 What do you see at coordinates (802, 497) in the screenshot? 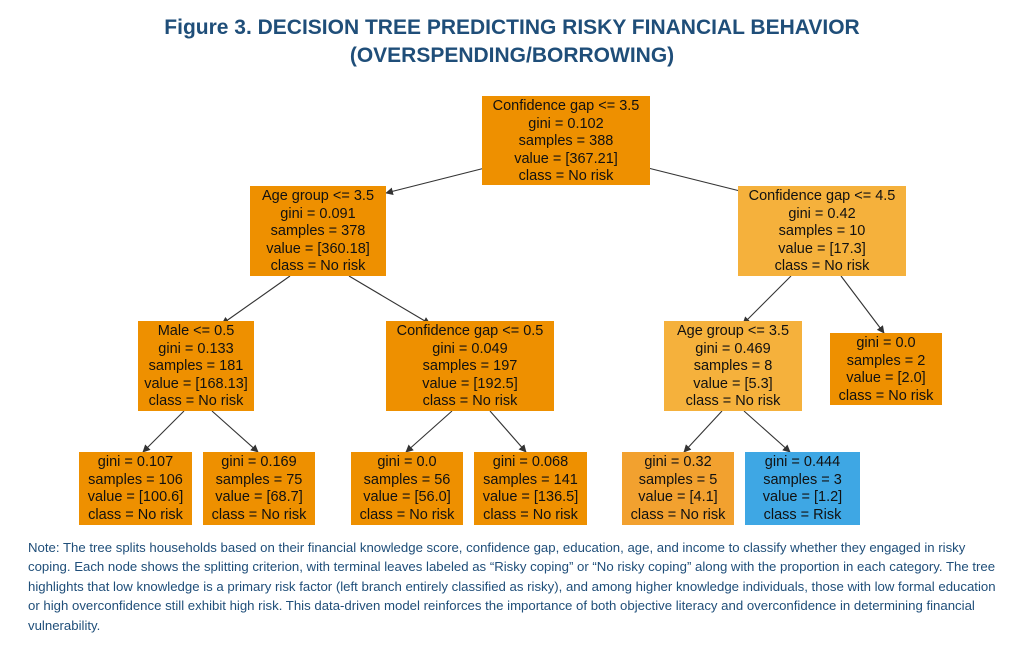
I see `node-value: value = [1.2]` at bounding box center [802, 497].